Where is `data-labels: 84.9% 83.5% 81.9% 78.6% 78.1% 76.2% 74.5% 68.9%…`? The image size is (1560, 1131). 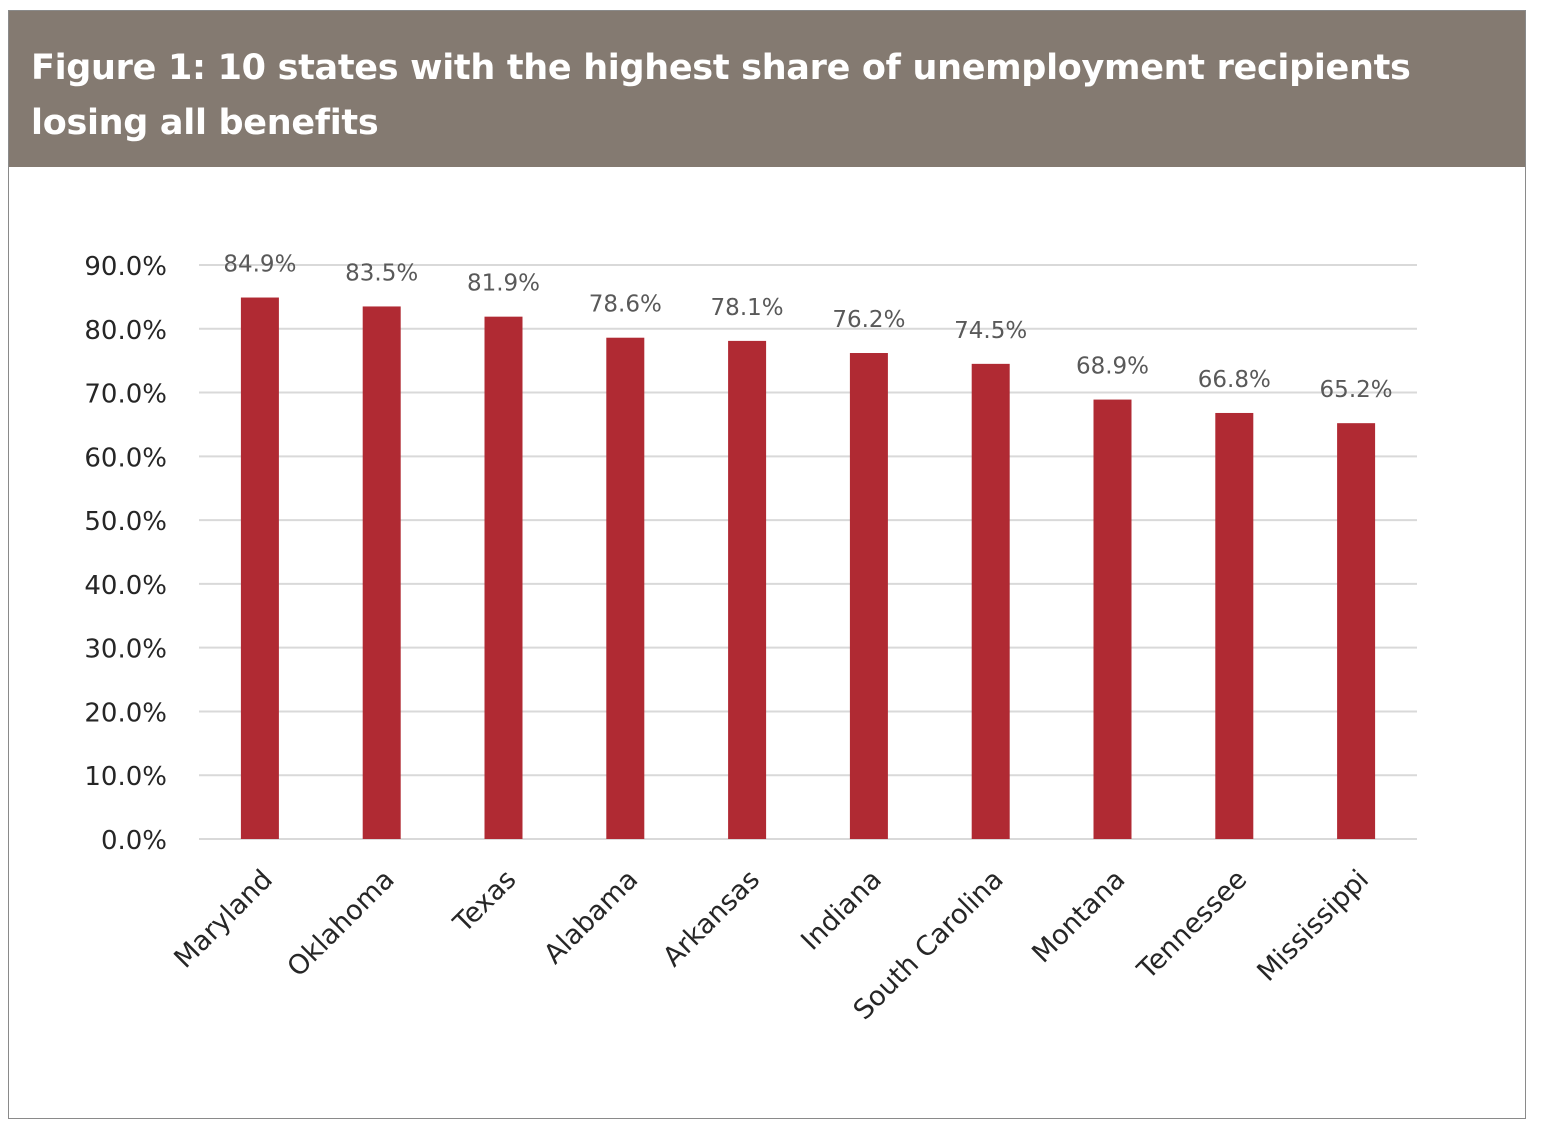
data-labels: 84.9% 83.5% 81.9% 78.6% 78.1% 76.2% 74.5% 68.9%… is located at coordinates (807, 328).